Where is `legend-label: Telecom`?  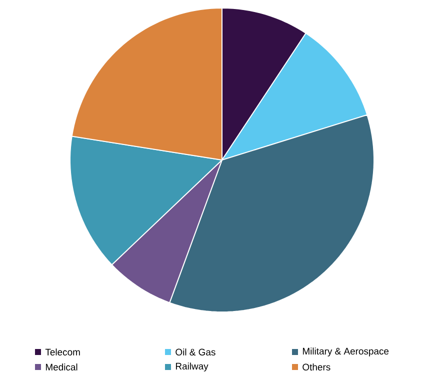
legend-label: Telecom is located at coordinates (62, 352).